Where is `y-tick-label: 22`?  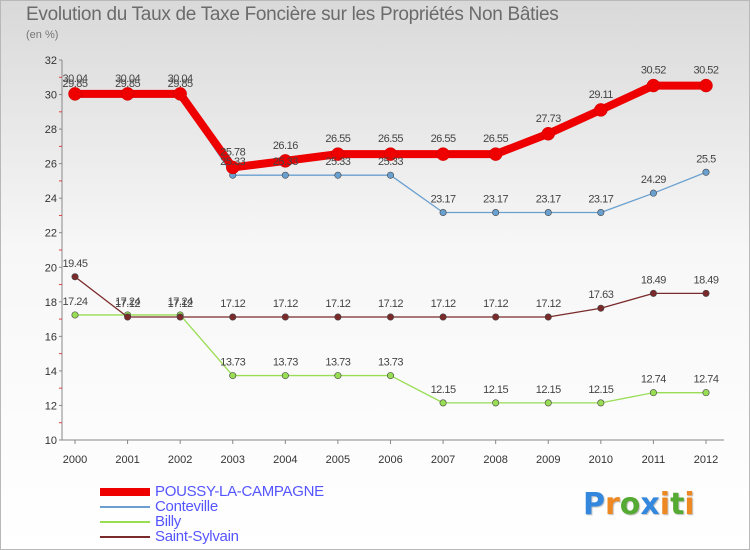
y-tick-label: 22 is located at coordinates (51, 234).